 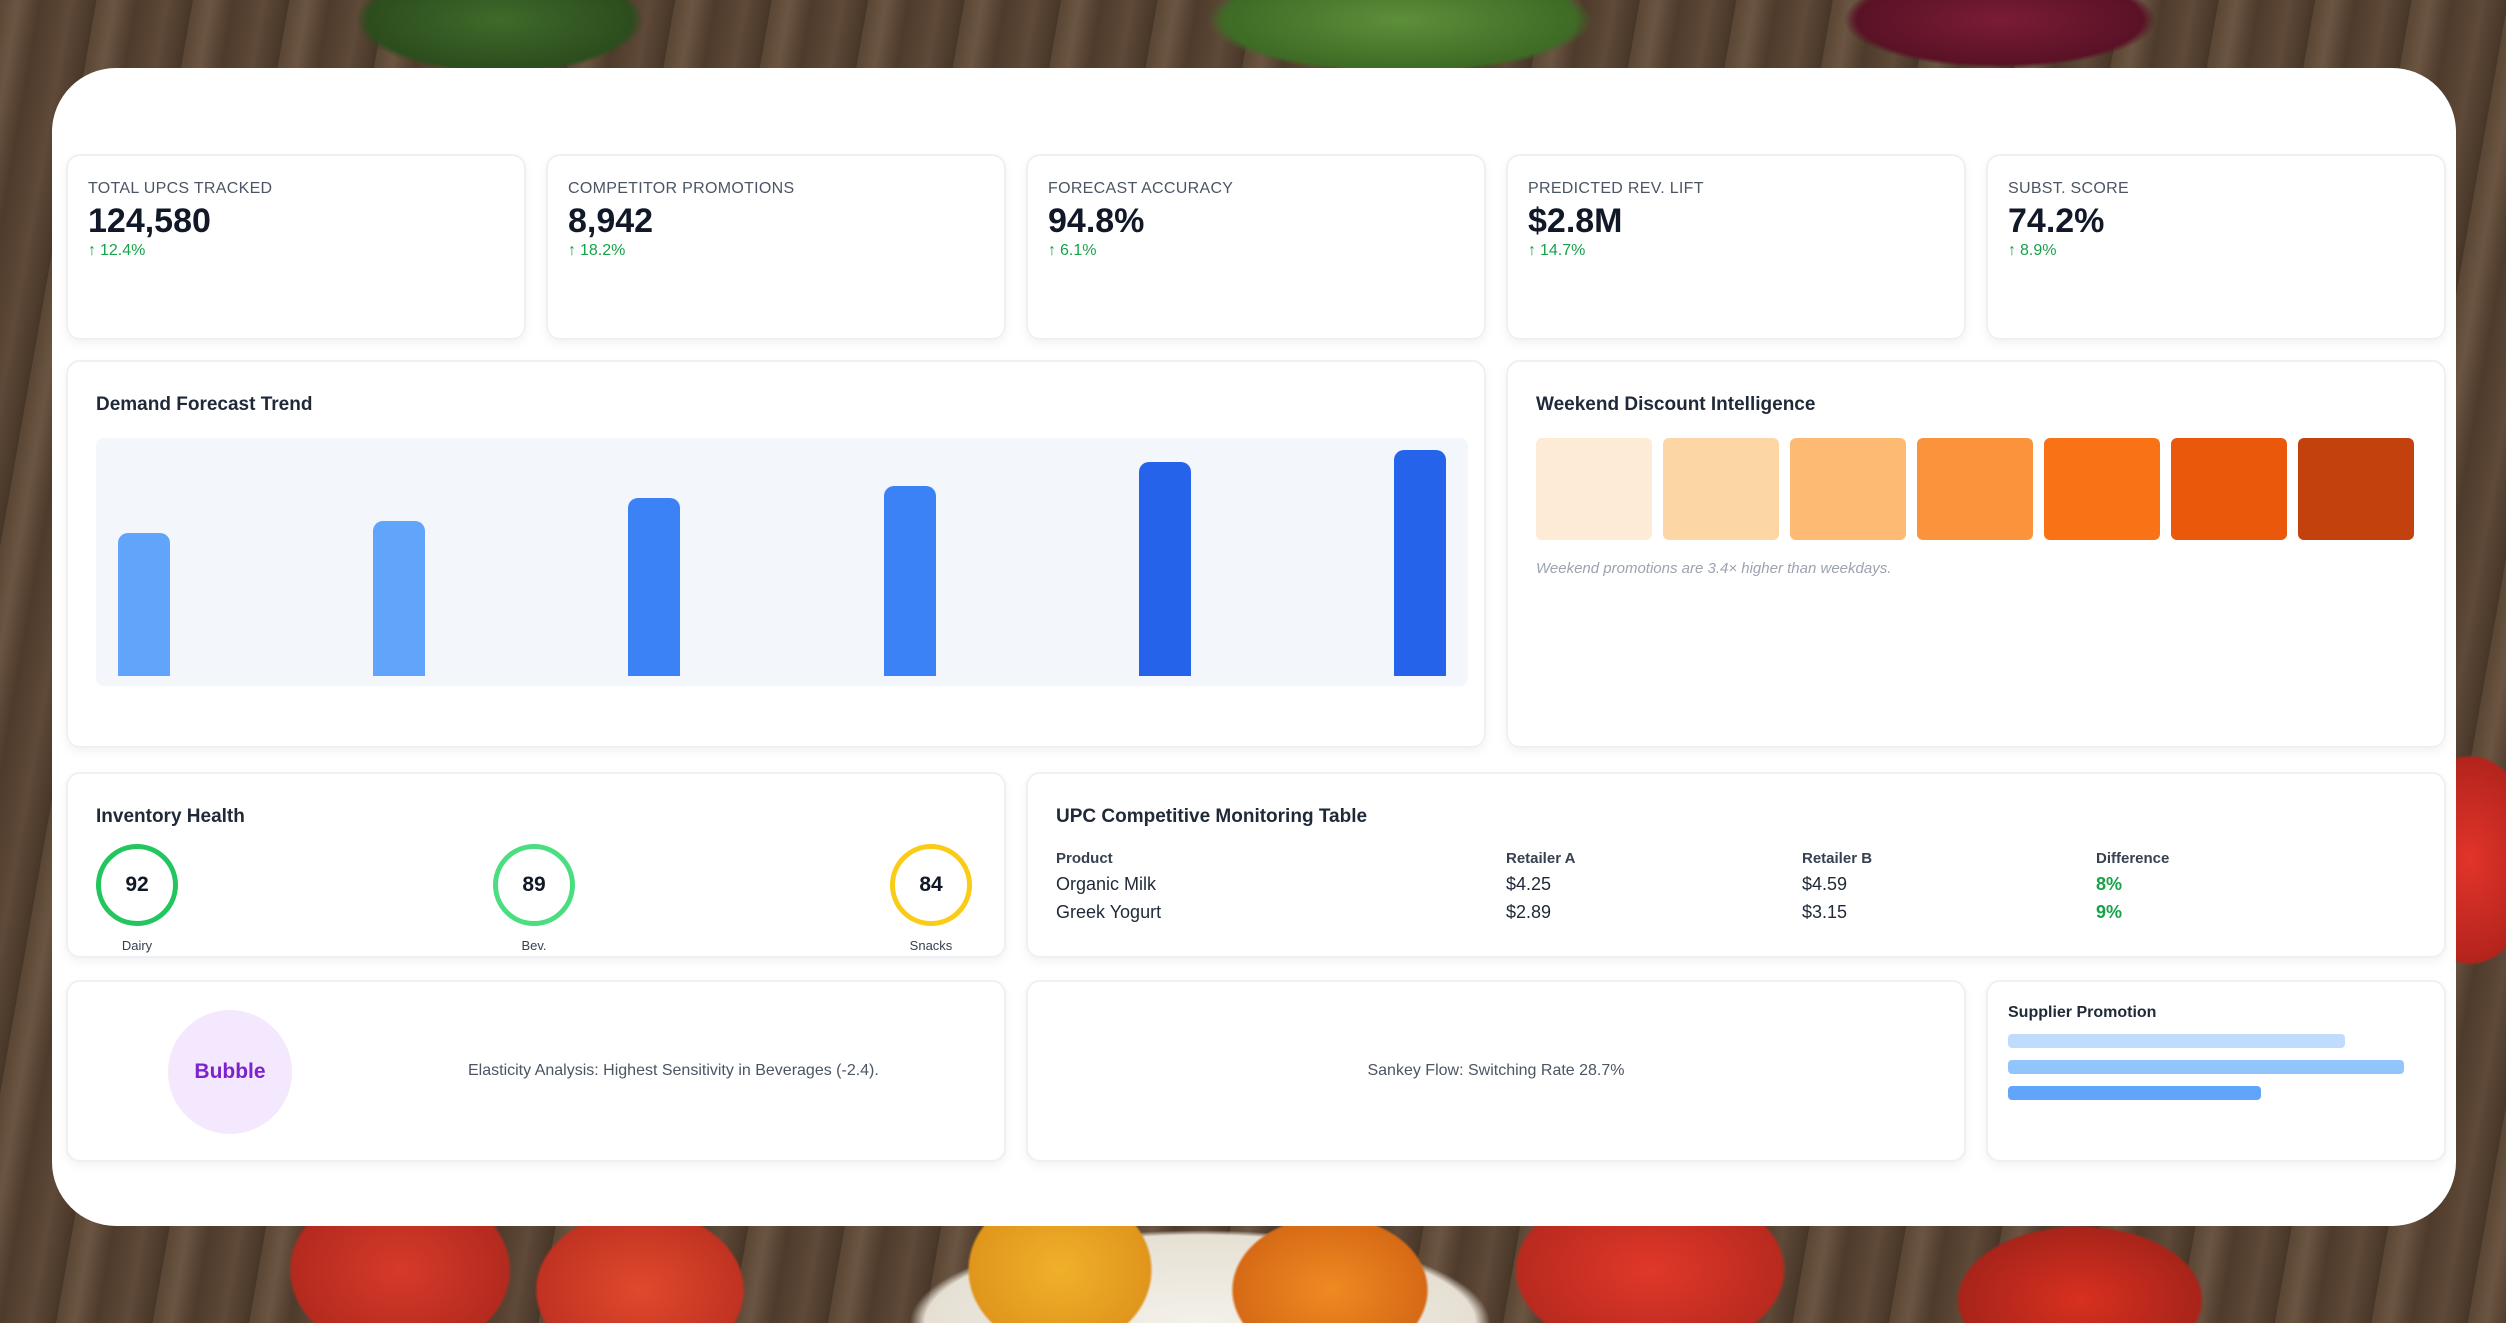 What do you see at coordinates (204, 404) in the screenshot?
I see `panel-title: Demand Forecast Trend` at bounding box center [204, 404].